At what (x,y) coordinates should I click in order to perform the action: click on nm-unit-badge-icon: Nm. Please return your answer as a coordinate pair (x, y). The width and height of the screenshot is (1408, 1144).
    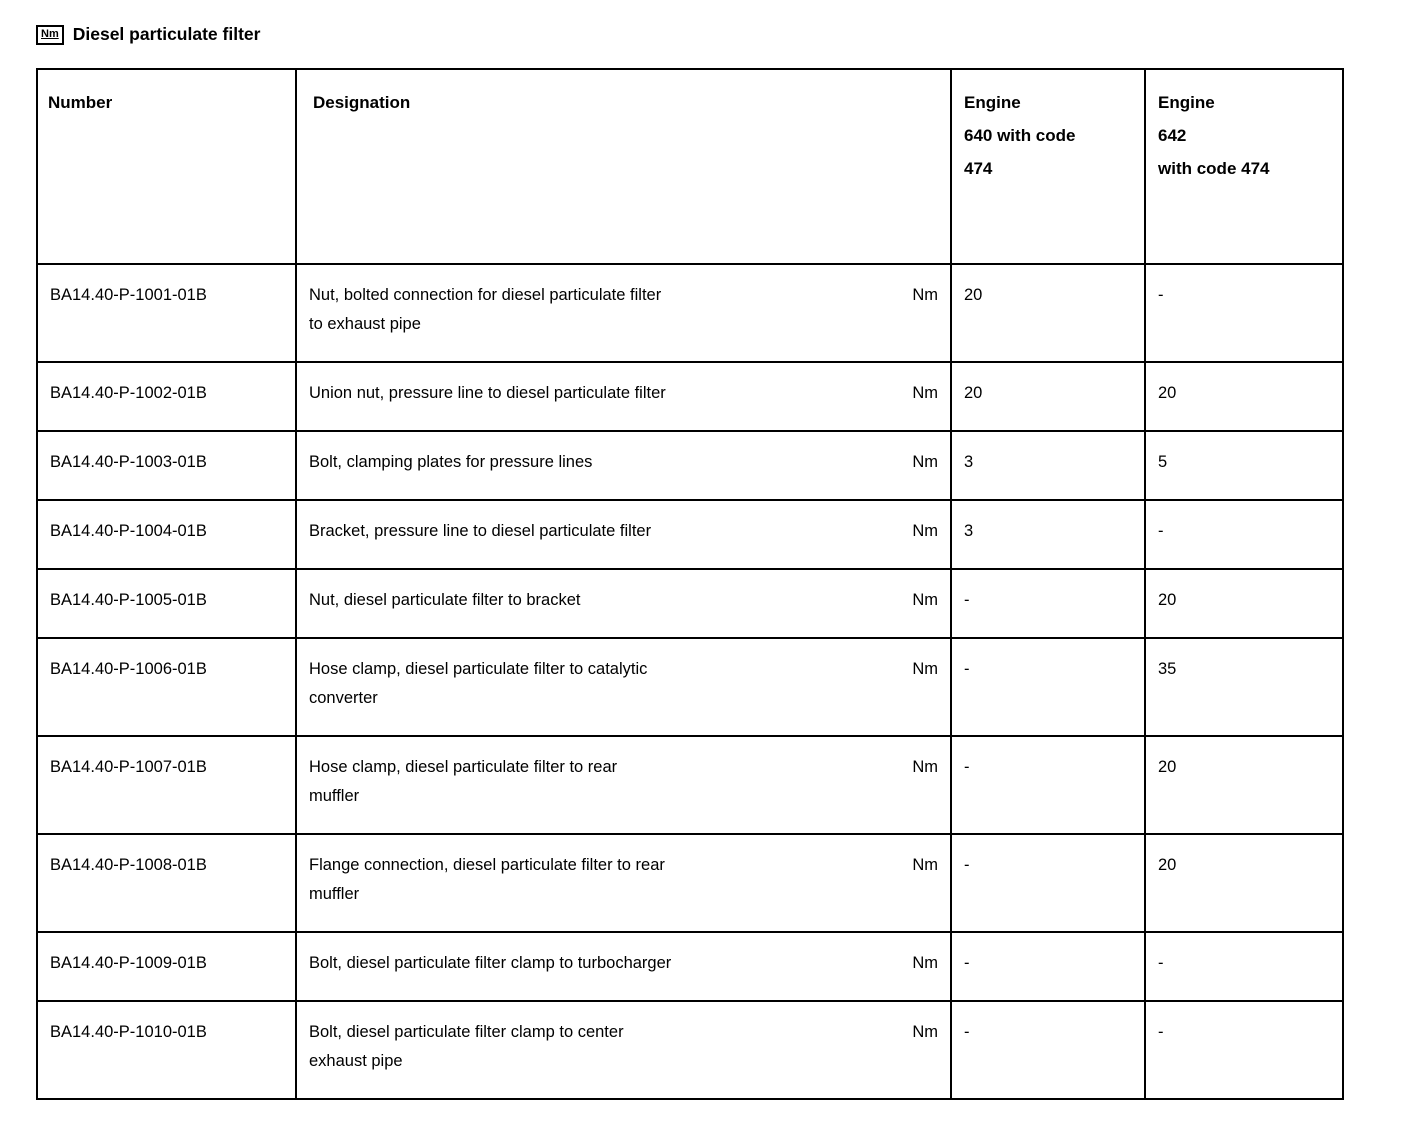
    Looking at the image, I should click on (50, 34).